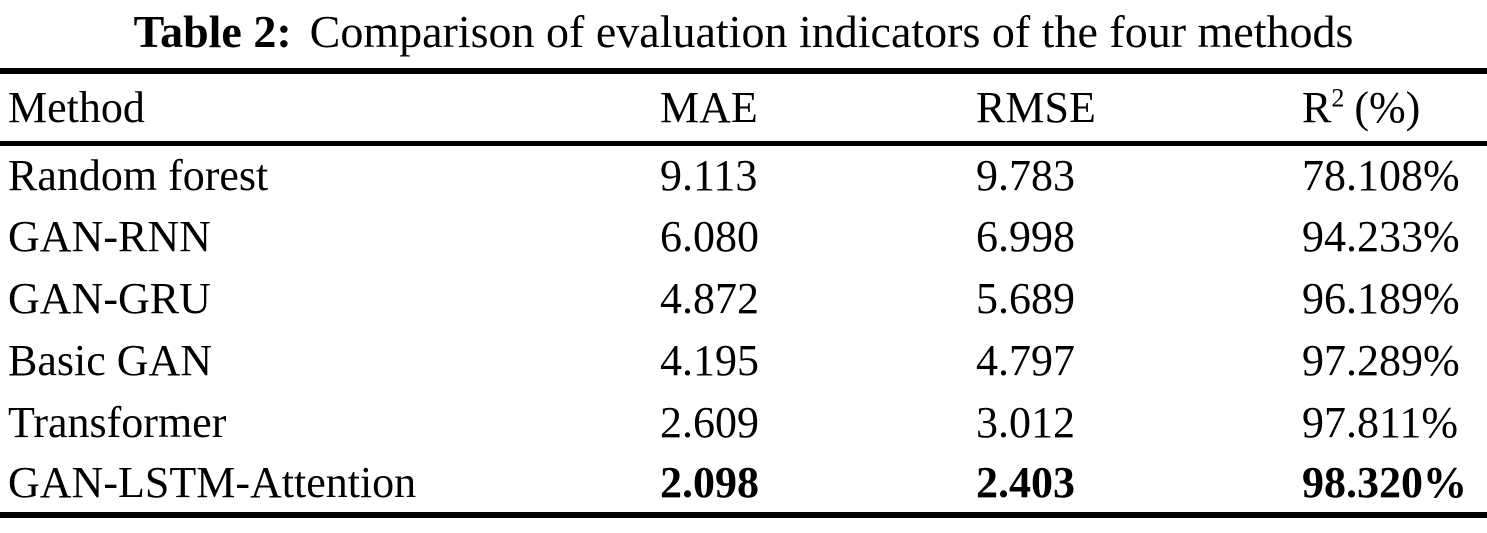 Image resolution: width=1487 pixels, height=533 pixels. Describe the element at coordinates (1025, 298) in the screenshot. I see `cell-rmse: 5.689` at that location.